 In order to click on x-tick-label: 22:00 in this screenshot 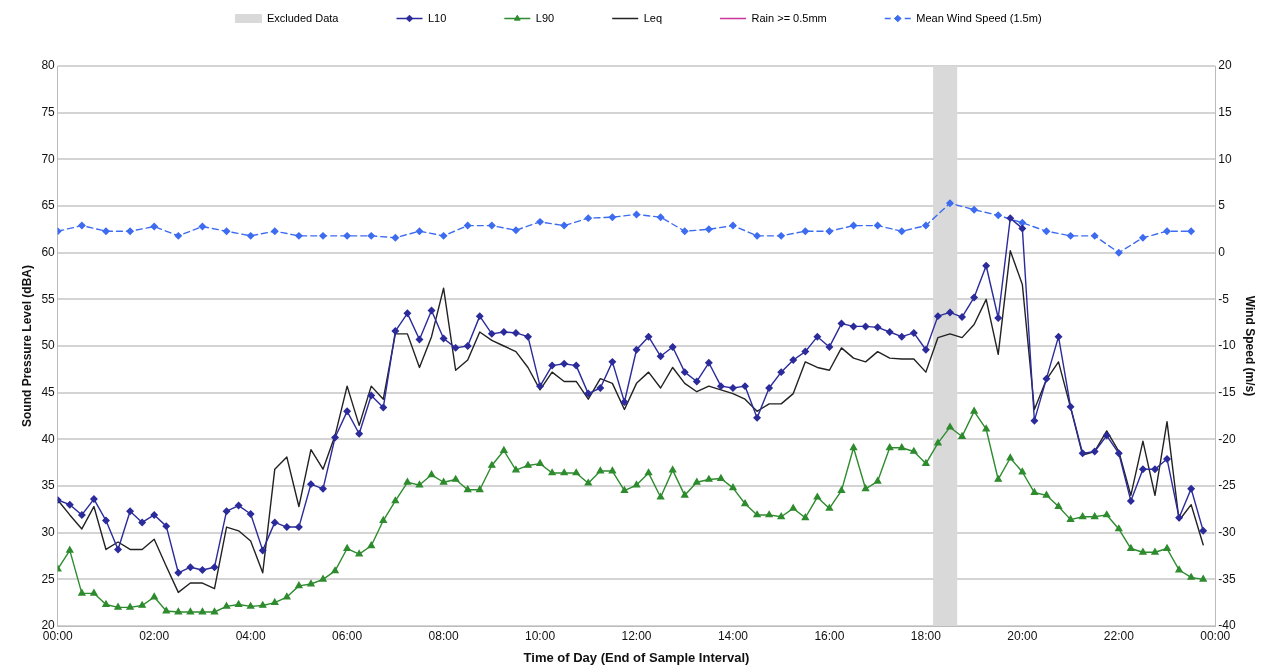, I will do `click(1119, 635)`.